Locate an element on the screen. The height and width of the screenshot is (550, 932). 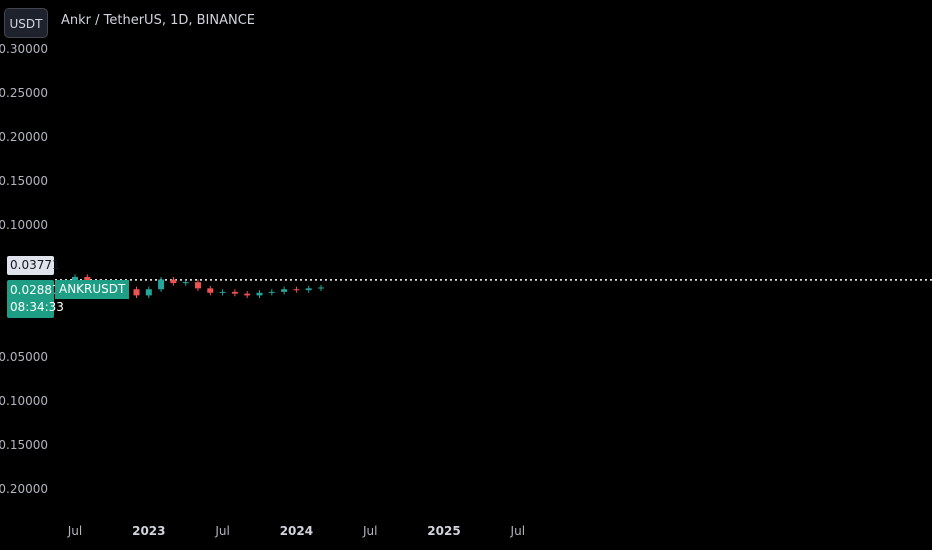
y-tick-label: 0.20000 is located at coordinates (24, 137).